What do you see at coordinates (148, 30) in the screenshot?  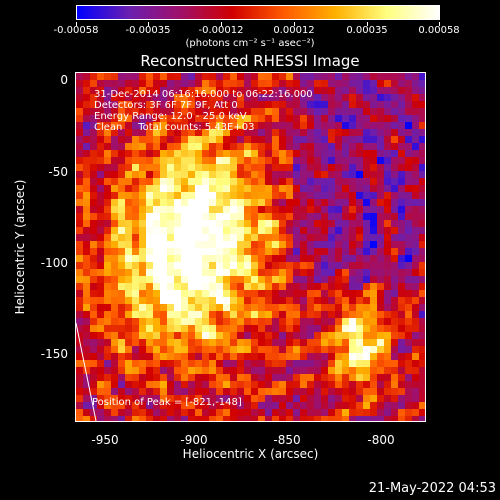 I see `colorbar-tick-label: -0.00035` at bounding box center [148, 30].